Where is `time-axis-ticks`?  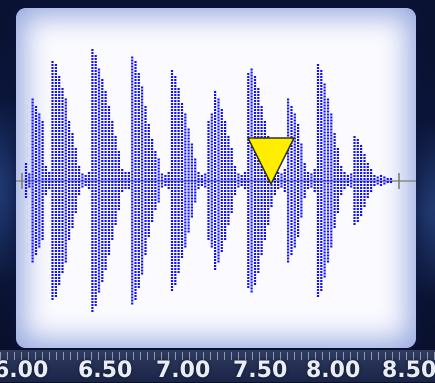
time-axis-ticks is located at coordinates (217, 356).